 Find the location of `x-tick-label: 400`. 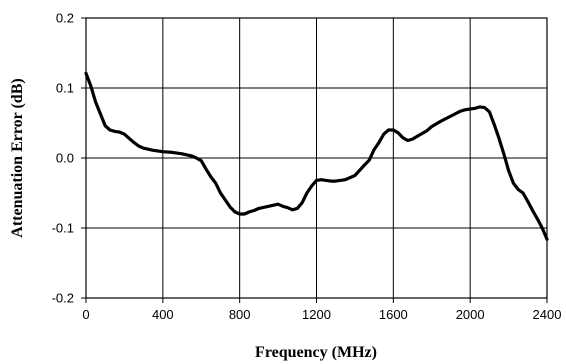

x-tick-label: 400 is located at coordinates (163, 314).